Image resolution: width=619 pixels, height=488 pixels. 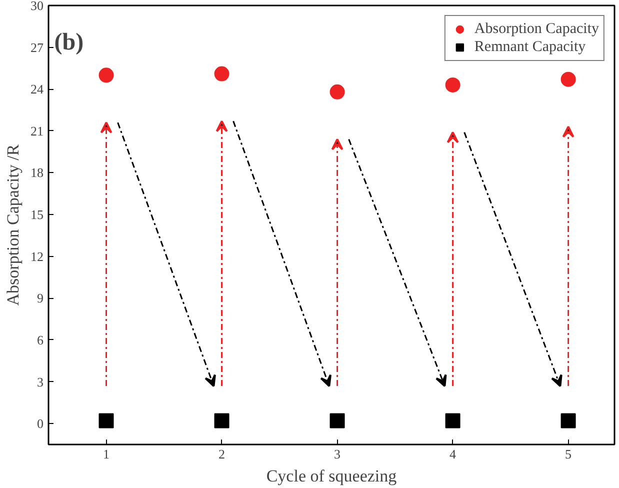 I want to click on y-tick-label: 3, so click(x=40, y=382).